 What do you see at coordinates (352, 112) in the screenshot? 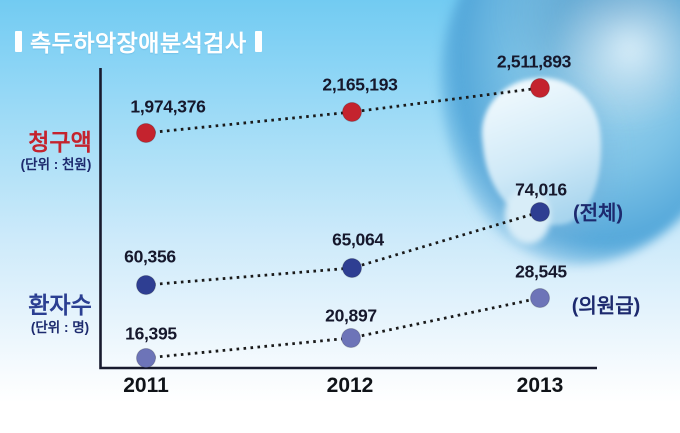
I see `claims-point-2012` at bounding box center [352, 112].